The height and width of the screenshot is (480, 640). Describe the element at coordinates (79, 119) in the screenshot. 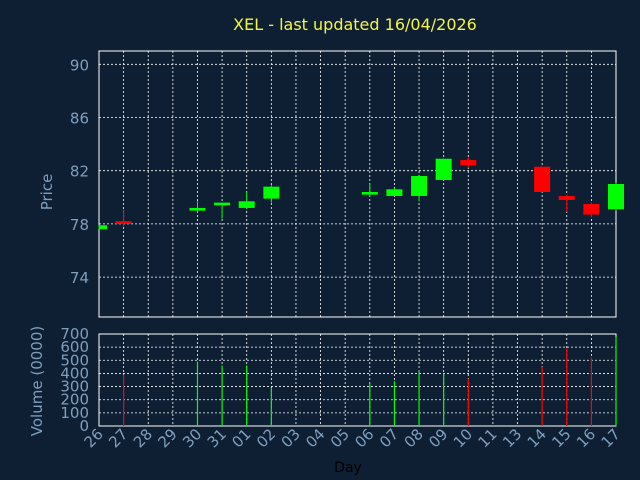

I see `price-y-tick-label: 86` at that location.